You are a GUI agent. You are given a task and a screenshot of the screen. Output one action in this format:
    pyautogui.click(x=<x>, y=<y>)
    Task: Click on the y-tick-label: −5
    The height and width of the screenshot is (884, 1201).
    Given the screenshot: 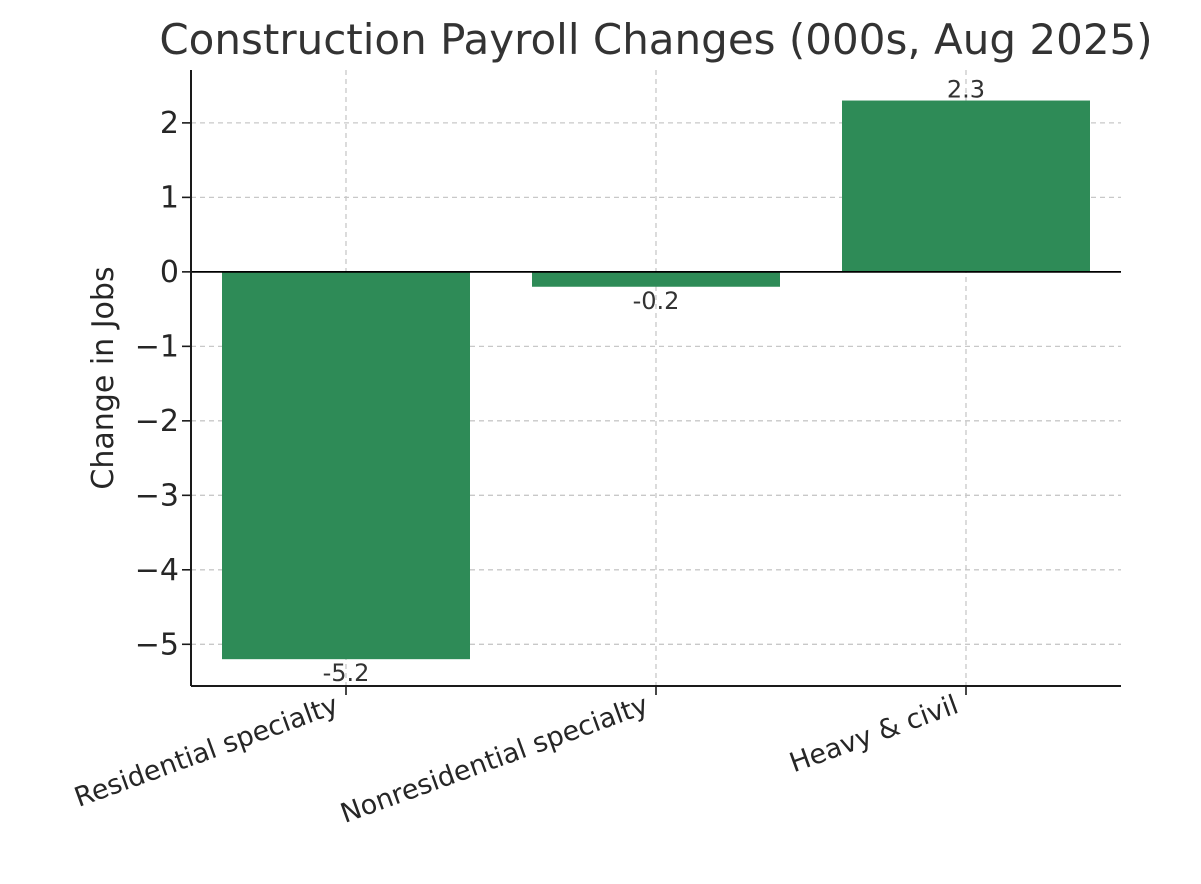 What is the action you would take?
    pyautogui.click(x=157, y=644)
    